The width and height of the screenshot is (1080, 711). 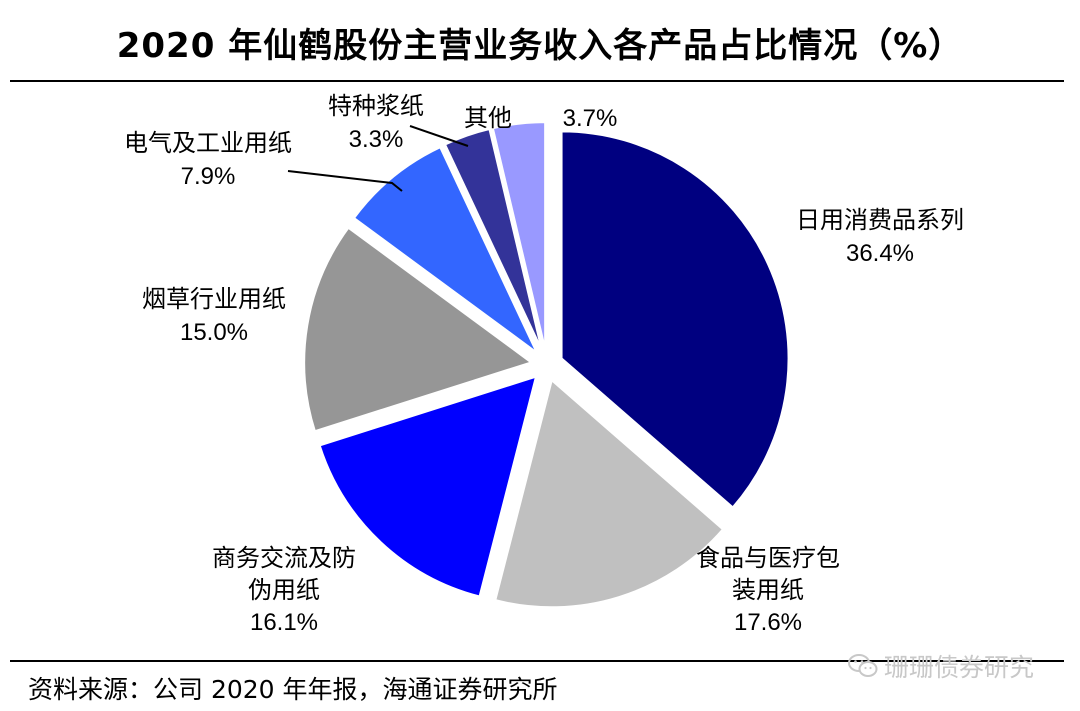 I want to click on footer-divider, so click(x=537, y=661).